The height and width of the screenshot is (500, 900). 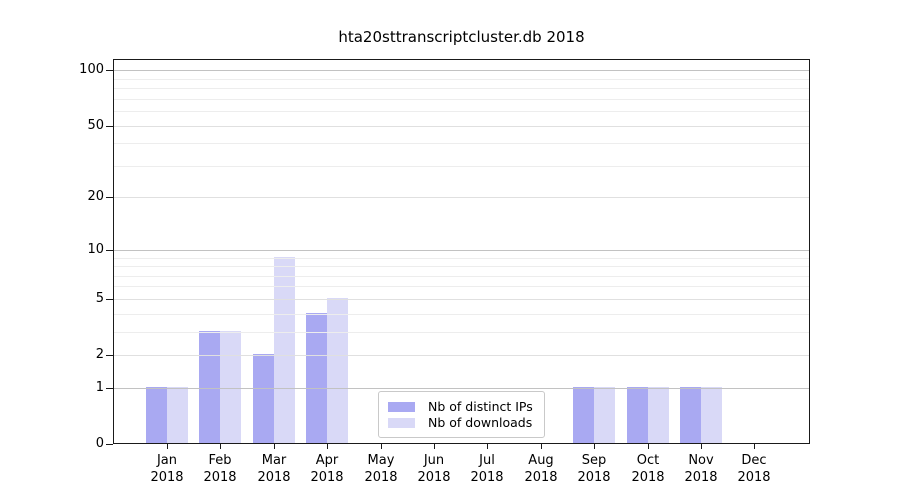 What do you see at coordinates (487, 460) in the screenshot?
I see `x-tick-month: Jul` at bounding box center [487, 460].